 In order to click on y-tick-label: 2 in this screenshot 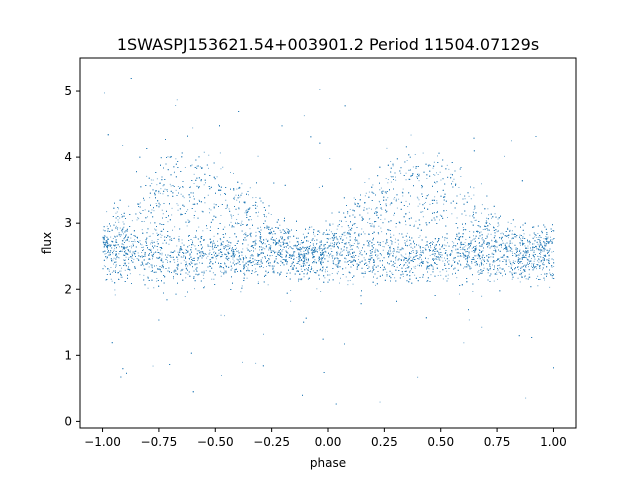, I will do `click(68, 289)`.